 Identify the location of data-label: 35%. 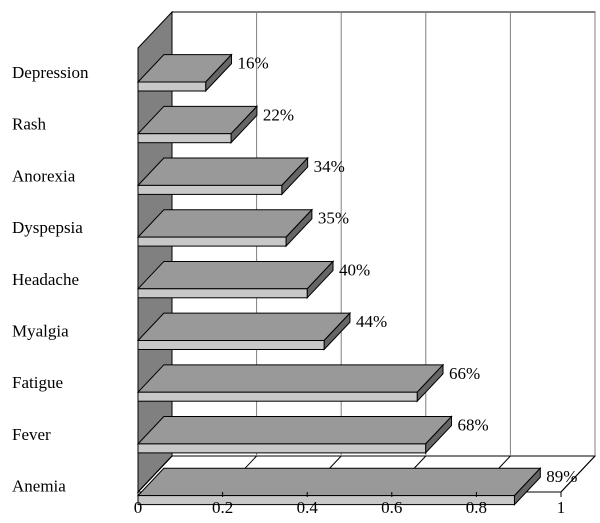
(333, 218).